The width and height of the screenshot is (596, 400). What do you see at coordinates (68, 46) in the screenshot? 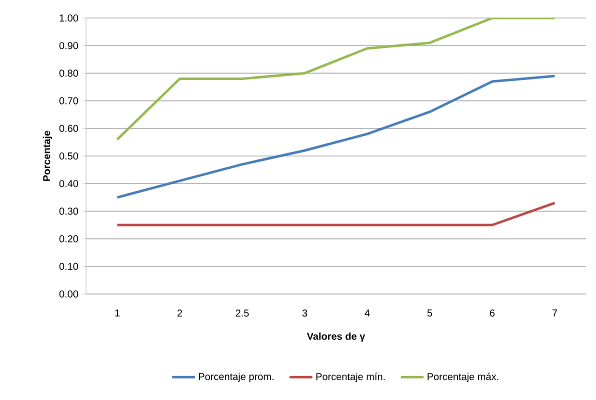
I see `y-tick-label: 0.90` at bounding box center [68, 46].